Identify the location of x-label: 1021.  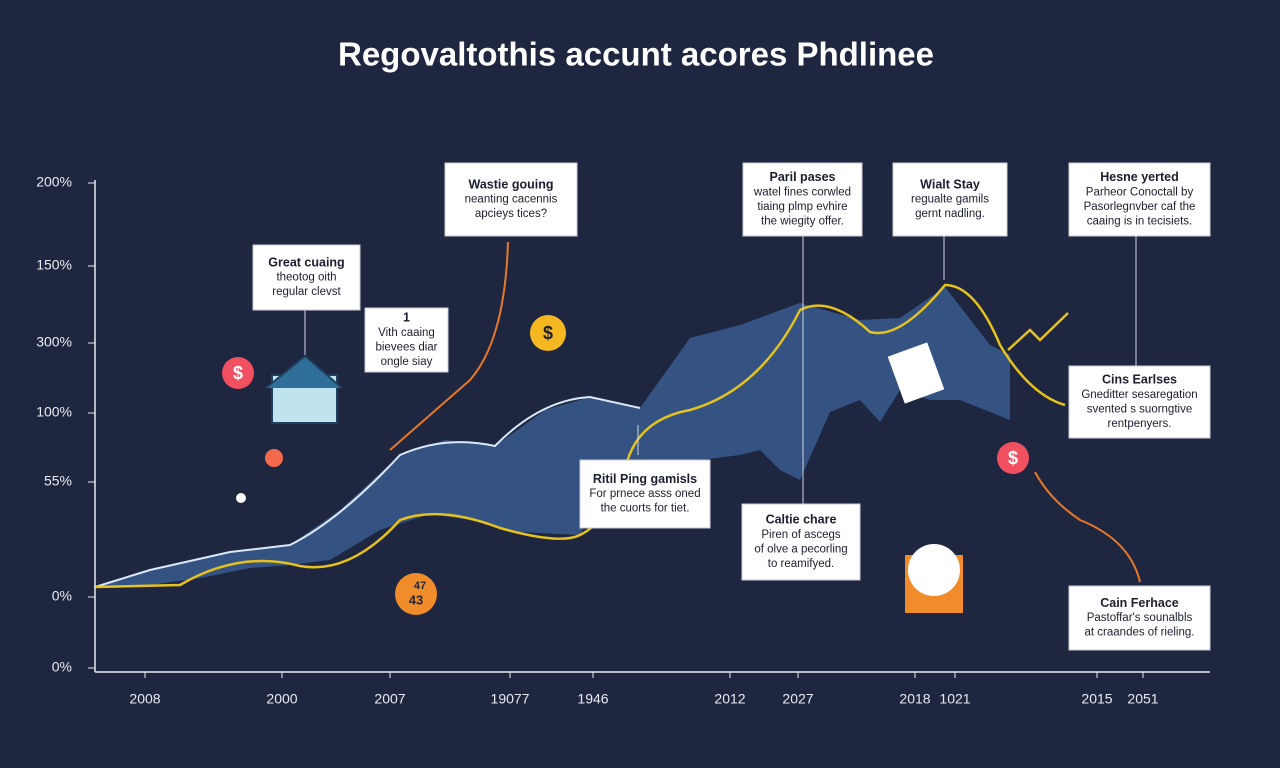
(954, 699).